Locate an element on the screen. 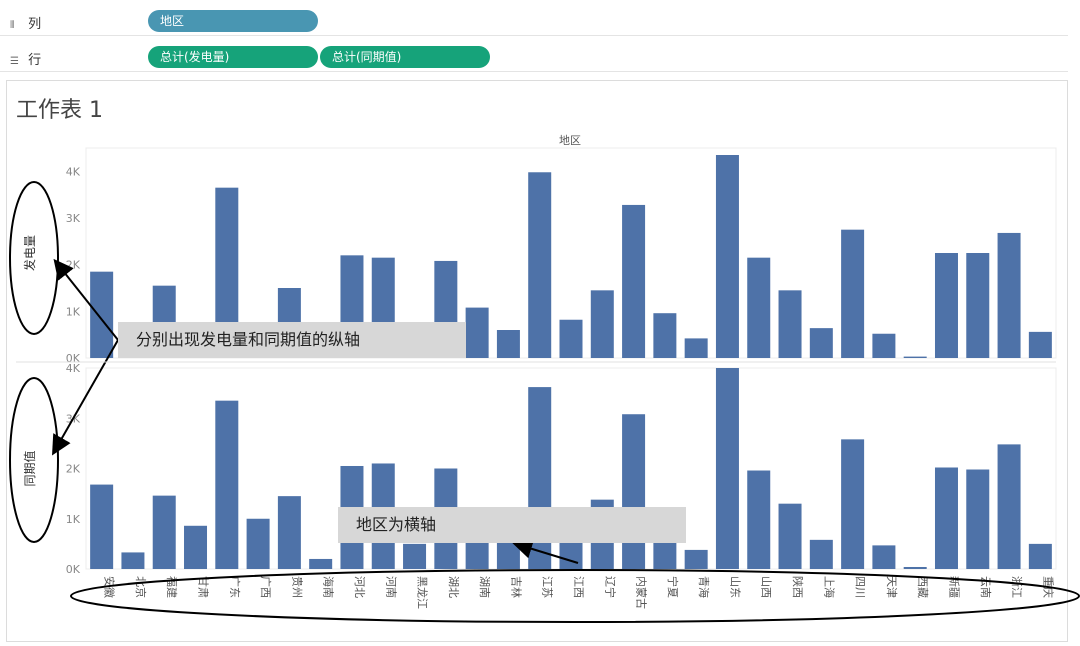 The height and width of the screenshot is (646, 1080). x-tick-label: 湖北 is located at coordinates (453, 587).